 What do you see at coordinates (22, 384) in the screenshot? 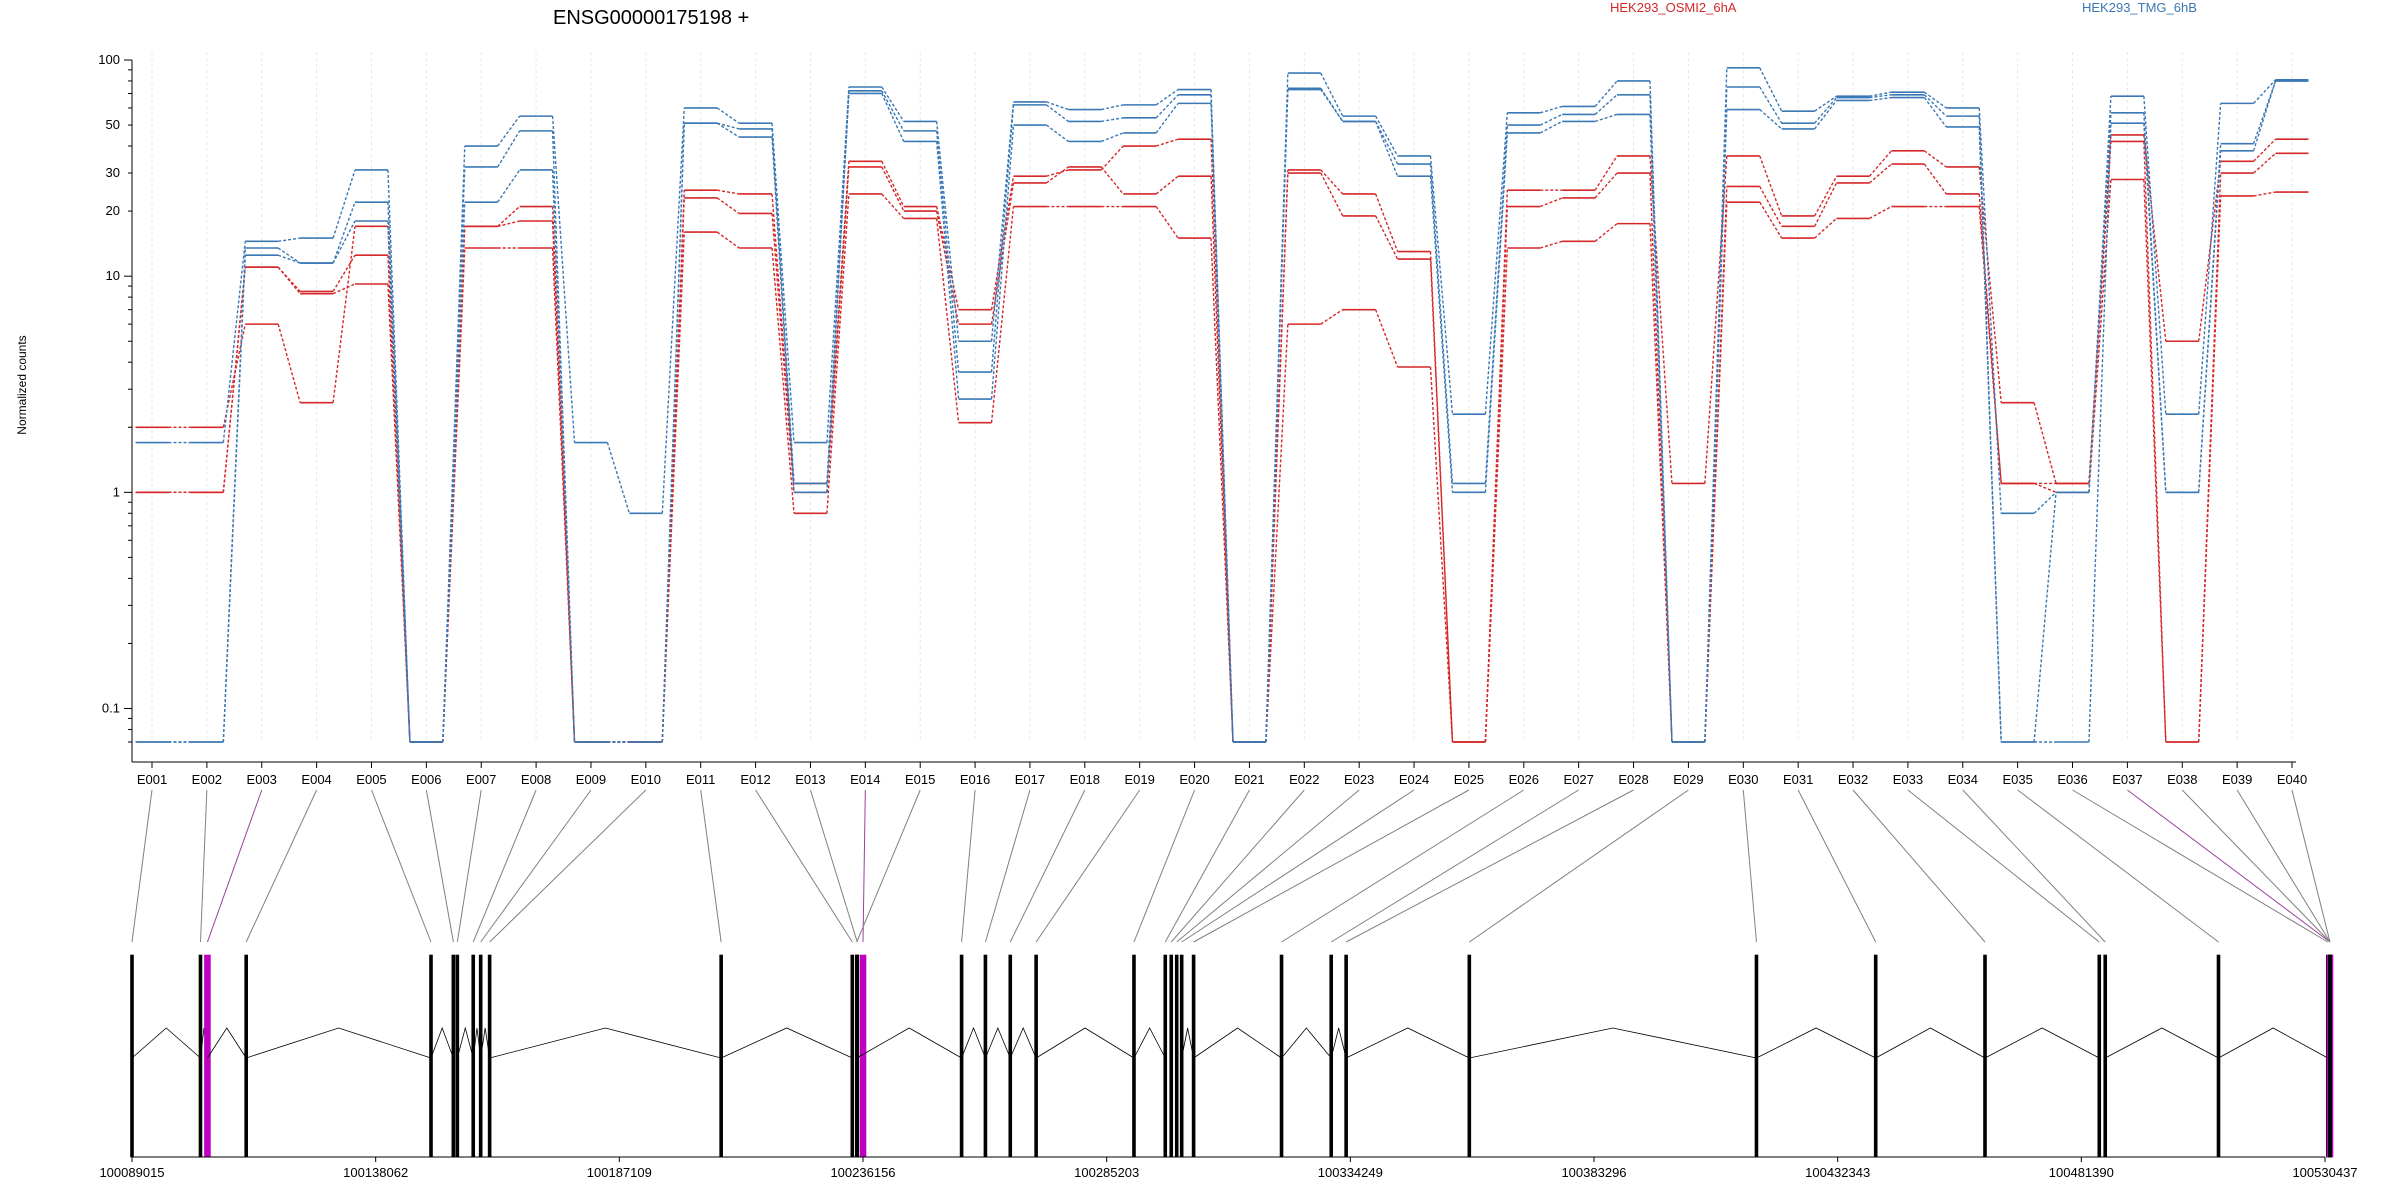
I see `y-axis-label: Normalized counts` at bounding box center [22, 384].